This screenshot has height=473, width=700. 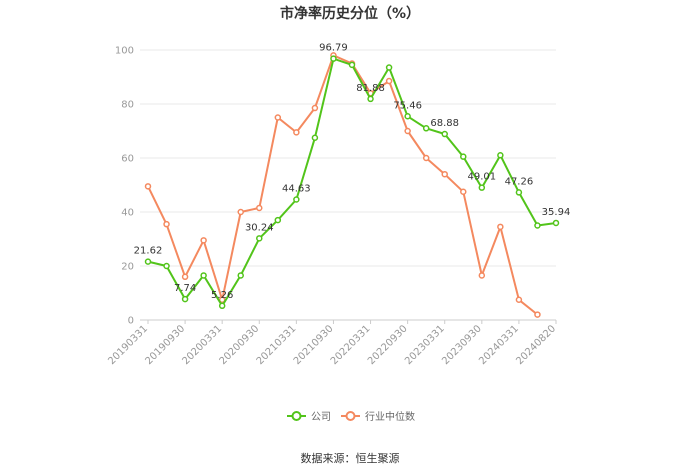 I want to click on data-label: 49.01, so click(x=481, y=177).